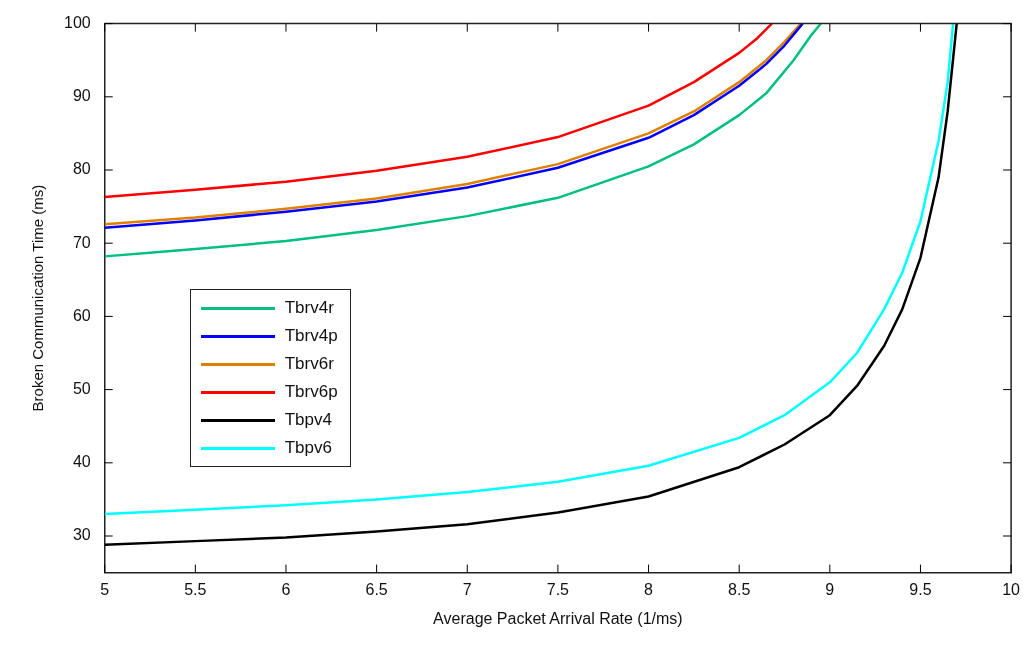 This screenshot has height=645, width=1028. Describe the element at coordinates (81, 462) in the screenshot. I see `y-tick-label: 40` at that location.